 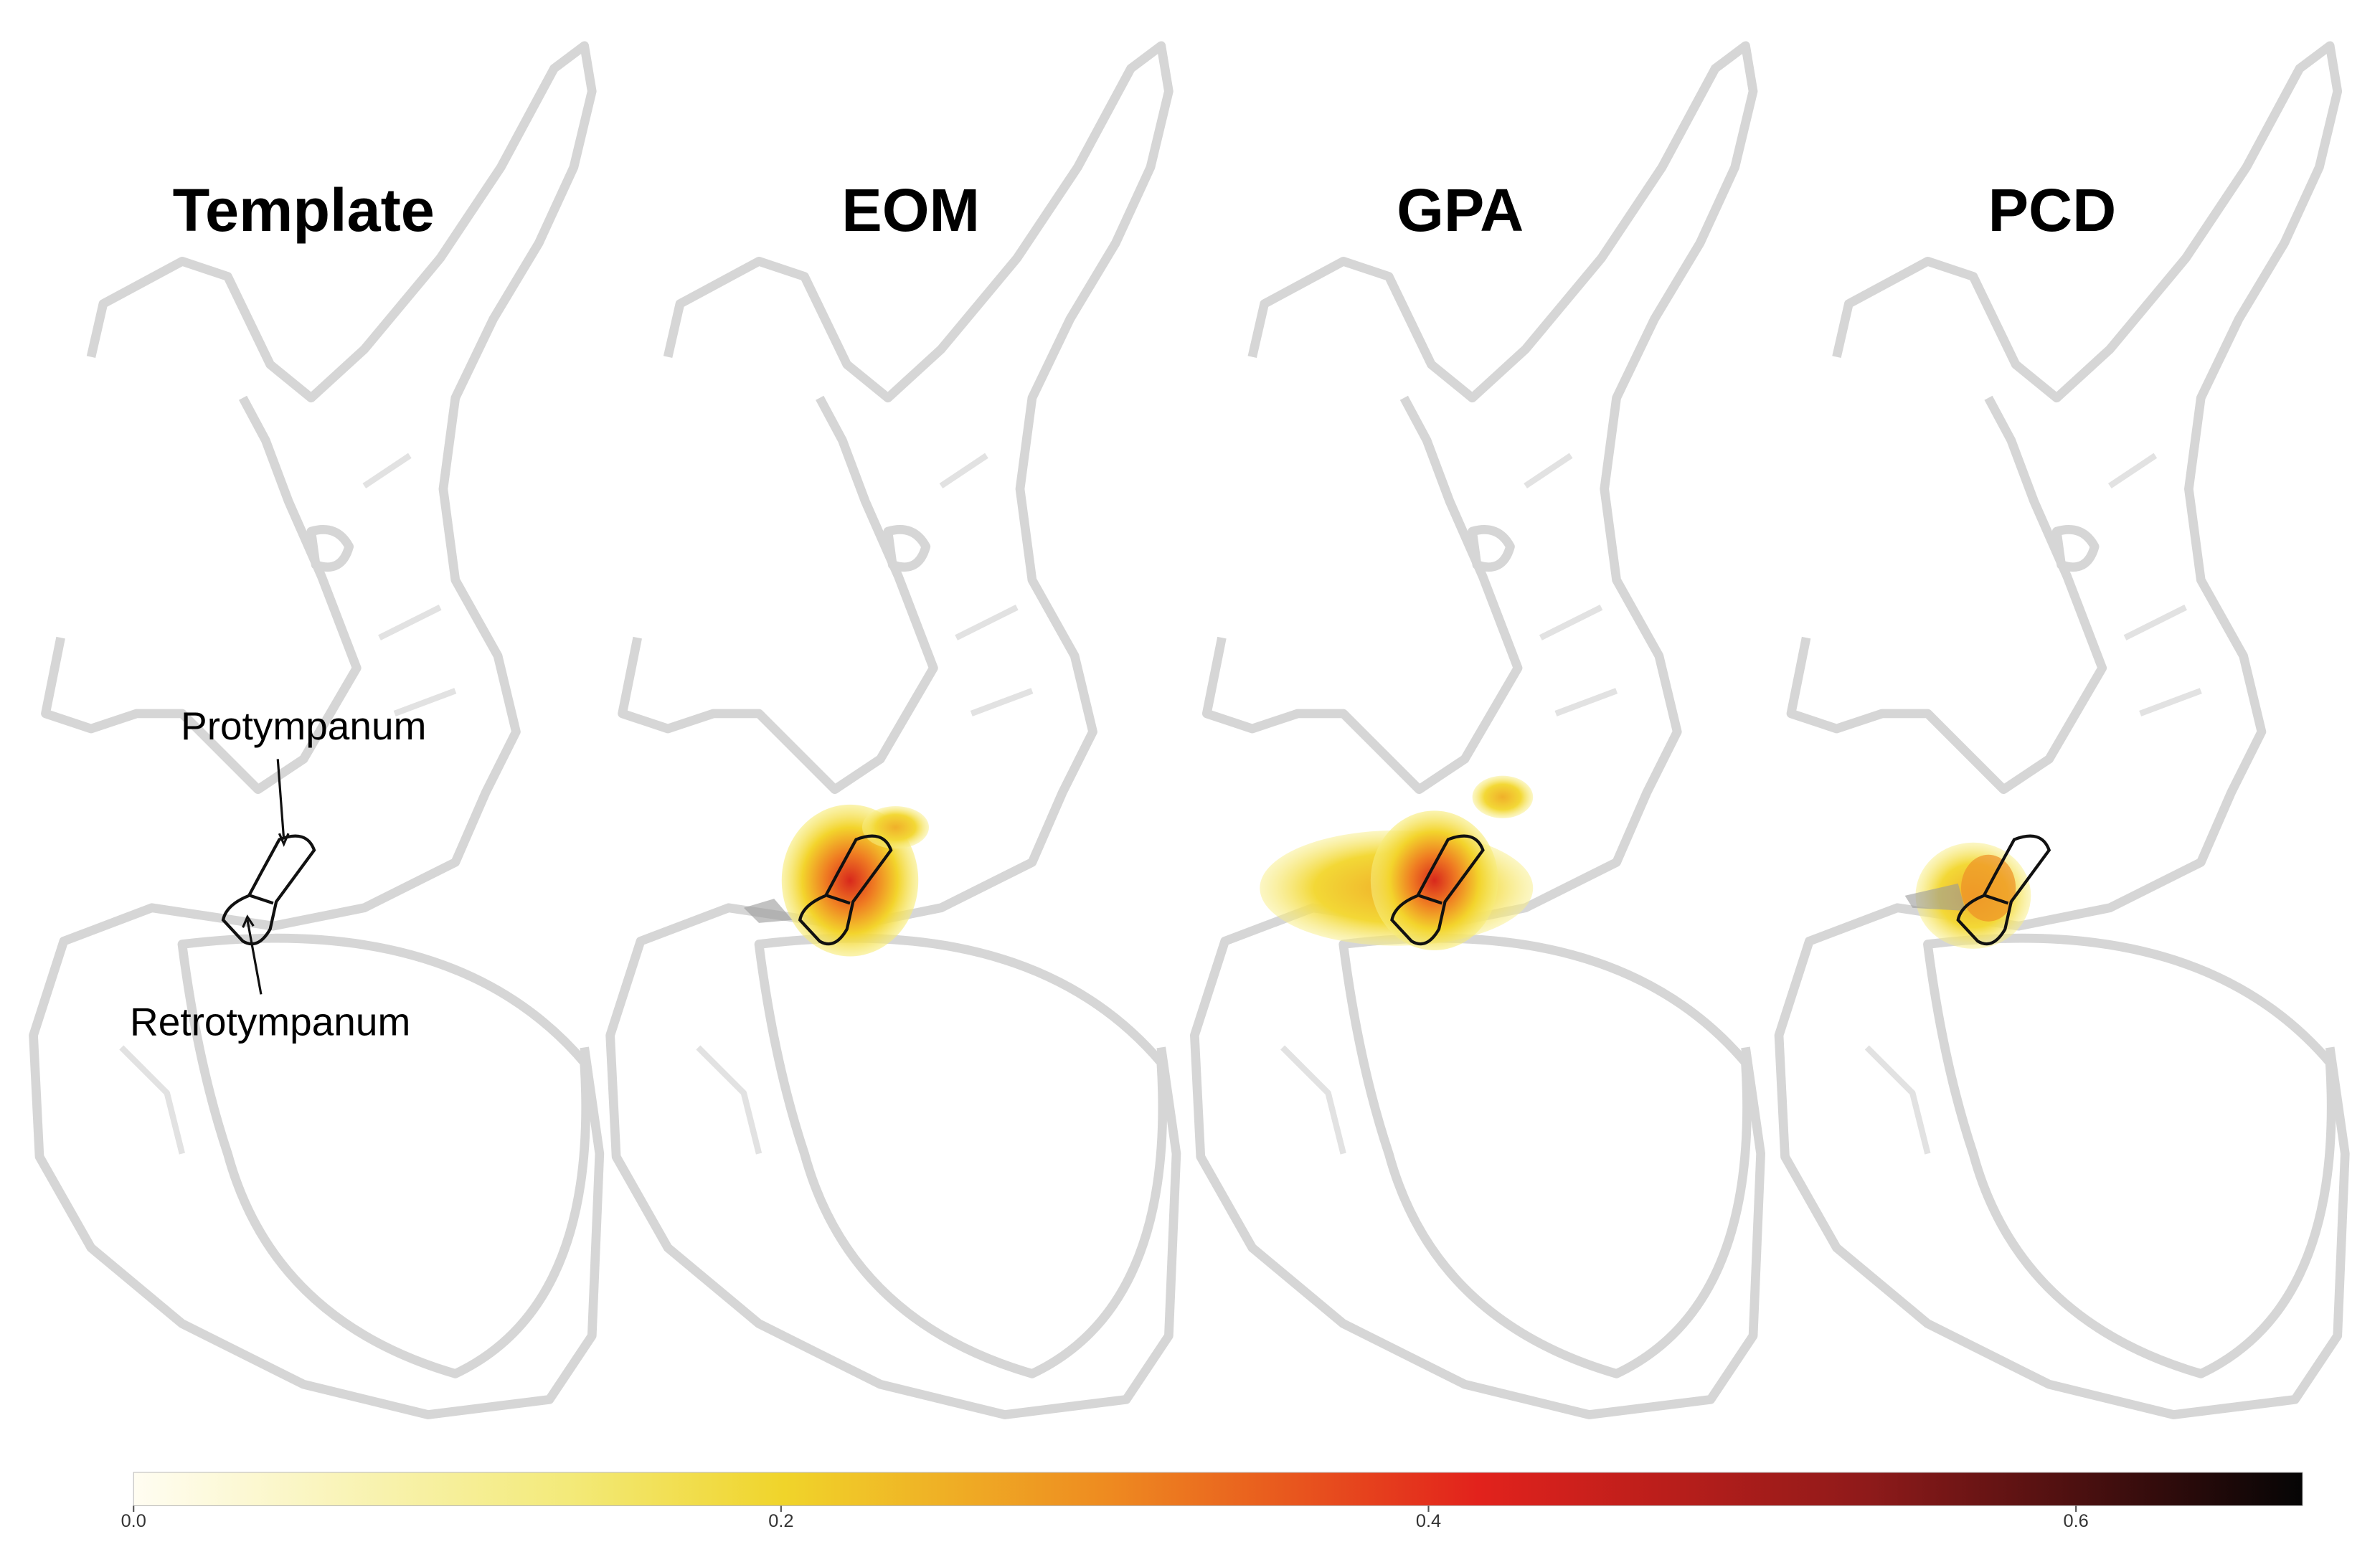 What do you see at coordinates (1387, 866) in the screenshot?
I see `heatmap` at bounding box center [1387, 866].